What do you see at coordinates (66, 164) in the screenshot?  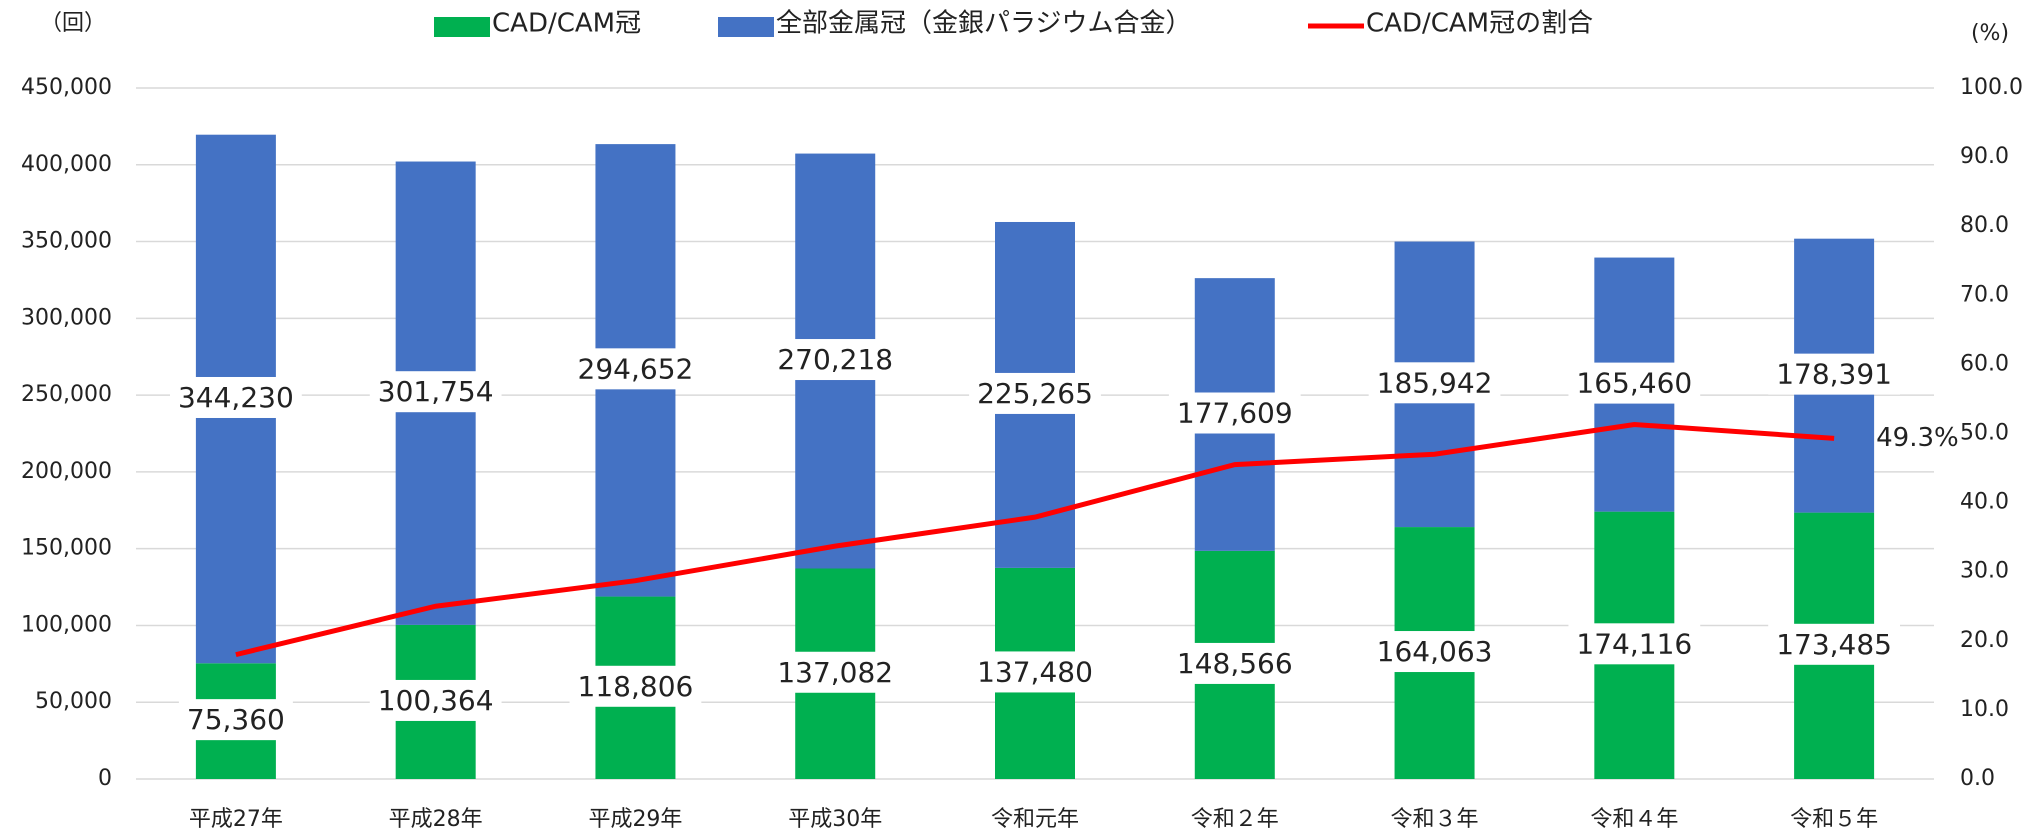 I see `y-tick-label: 400,000` at bounding box center [66, 164].